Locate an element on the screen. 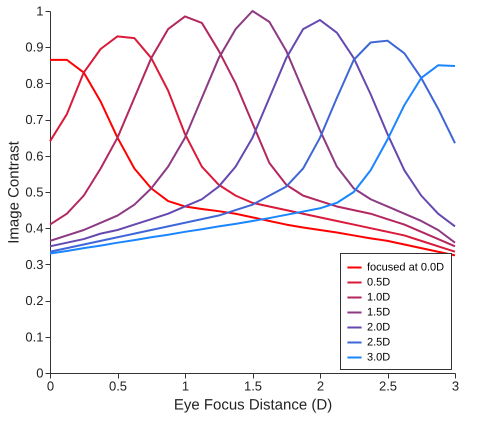 The image size is (487, 435). y-tick-label: 0 is located at coordinates (40, 373).